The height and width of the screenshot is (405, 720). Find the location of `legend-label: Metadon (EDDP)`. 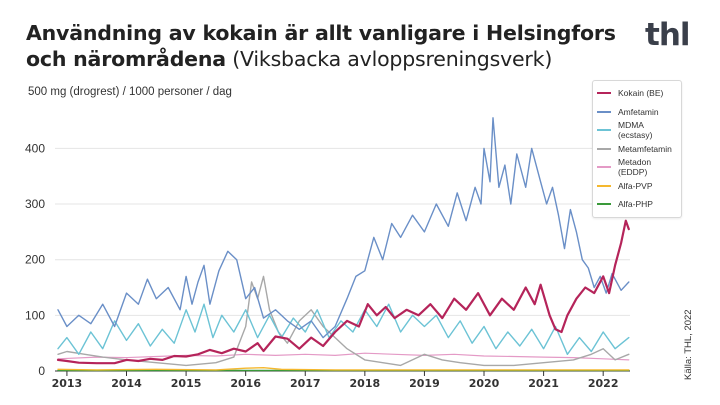

legend-label: Metadon (EDDP) is located at coordinates (635, 167).